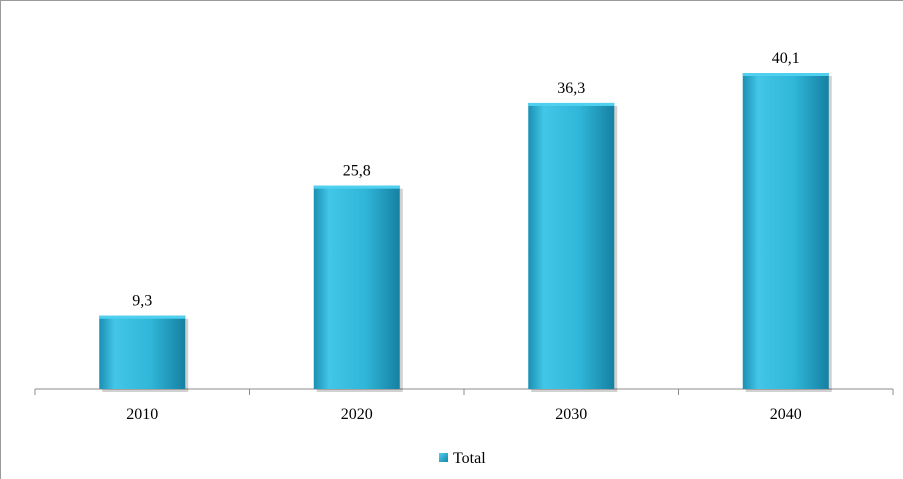 The width and height of the screenshot is (903, 479). I want to click on bar-2020, so click(356, 287).